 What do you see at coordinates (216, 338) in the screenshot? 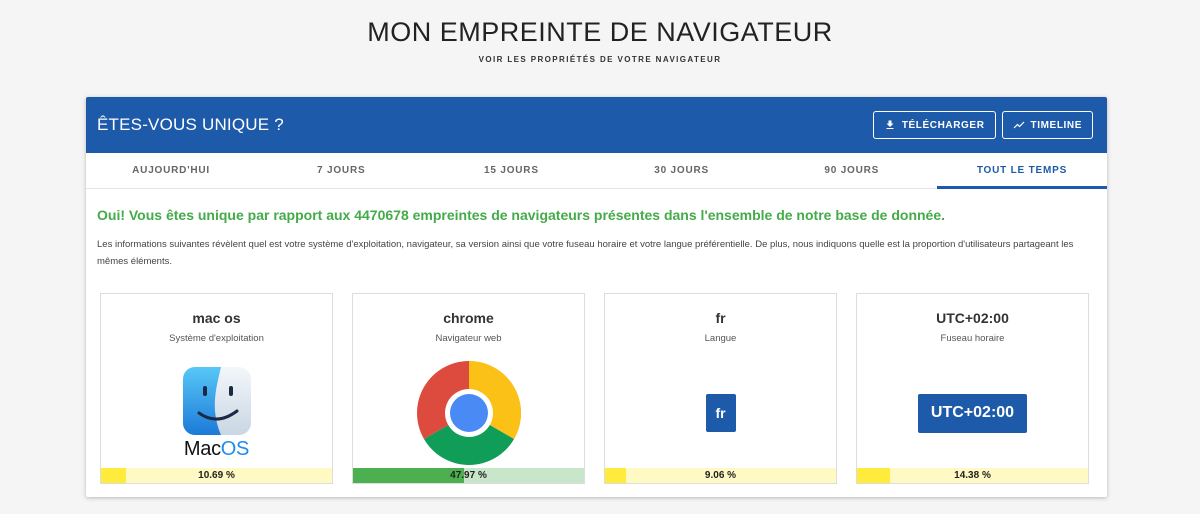
I see `stat-label: Système d'exploitation` at bounding box center [216, 338].